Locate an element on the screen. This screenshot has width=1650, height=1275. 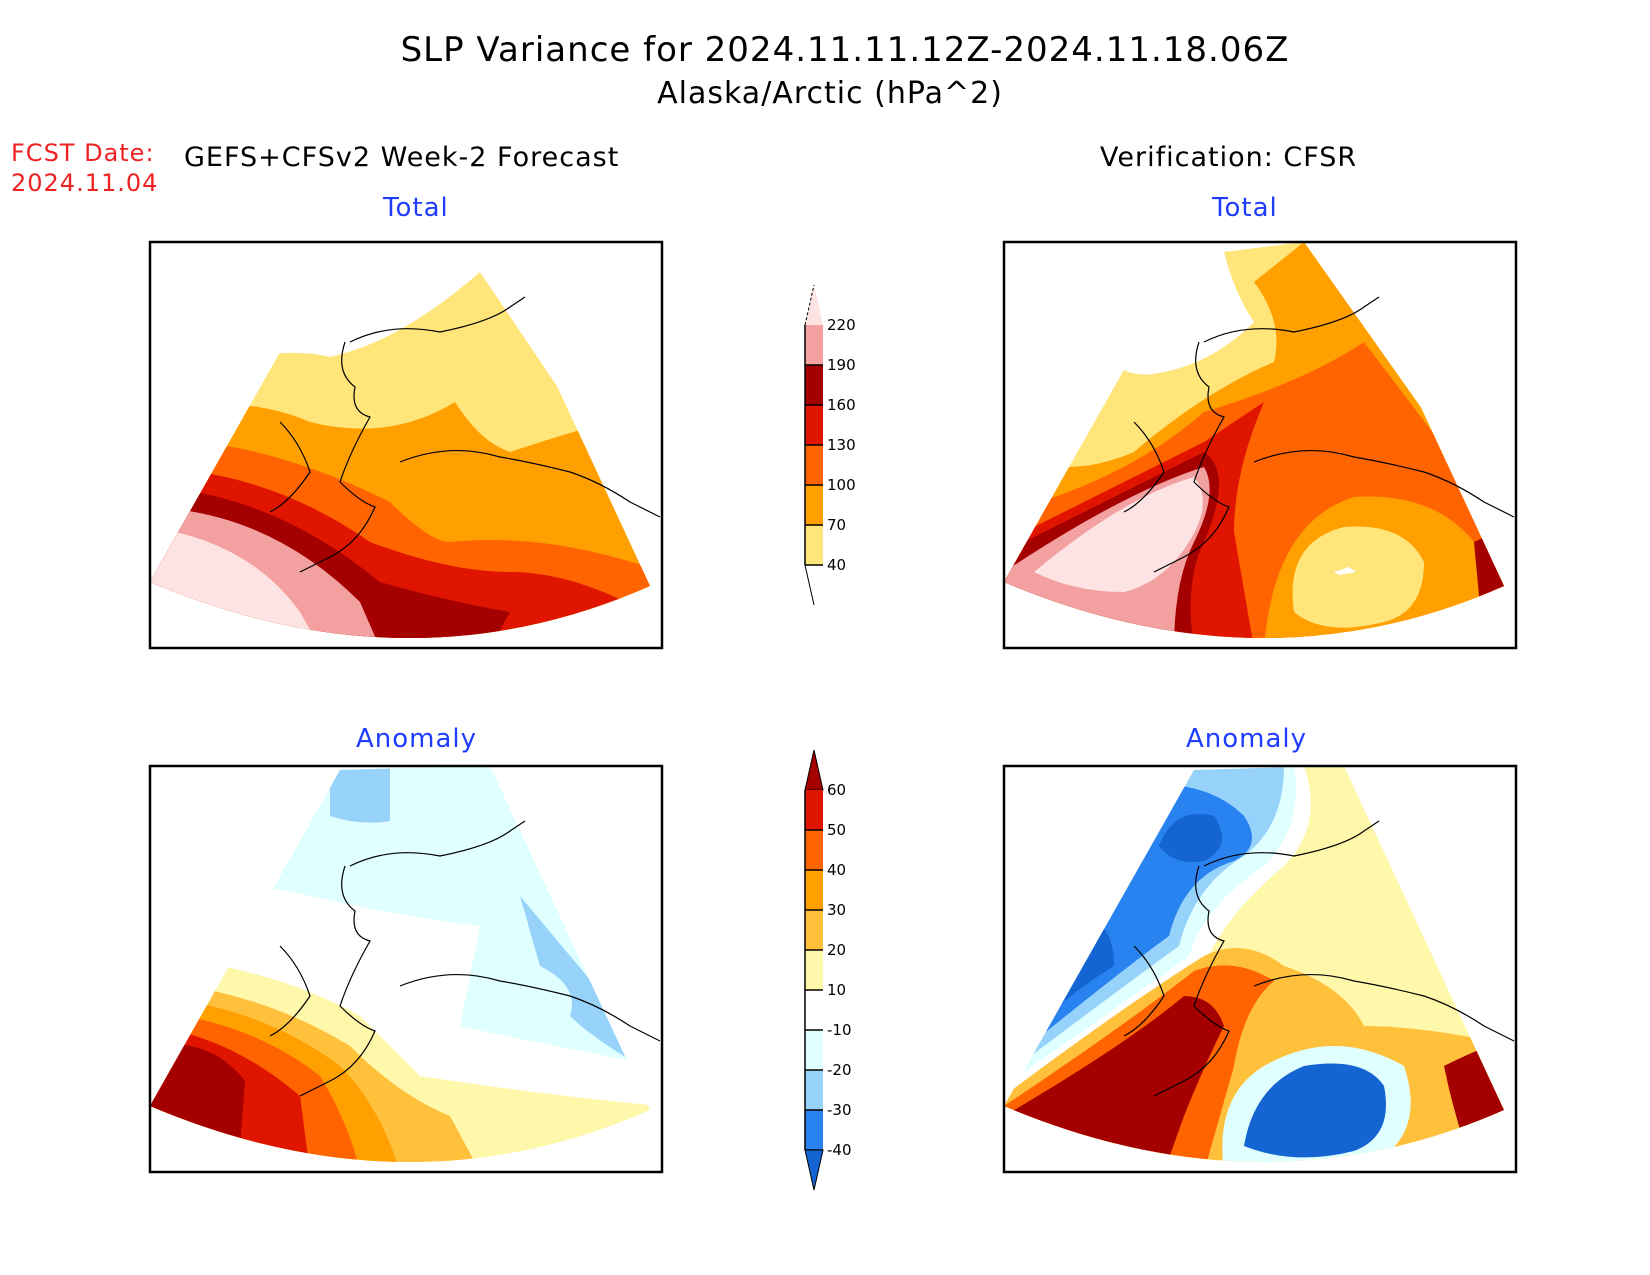
forecast-column-header: GEFS+CFSv2 Week-2 Forecast is located at coordinates (402, 157).